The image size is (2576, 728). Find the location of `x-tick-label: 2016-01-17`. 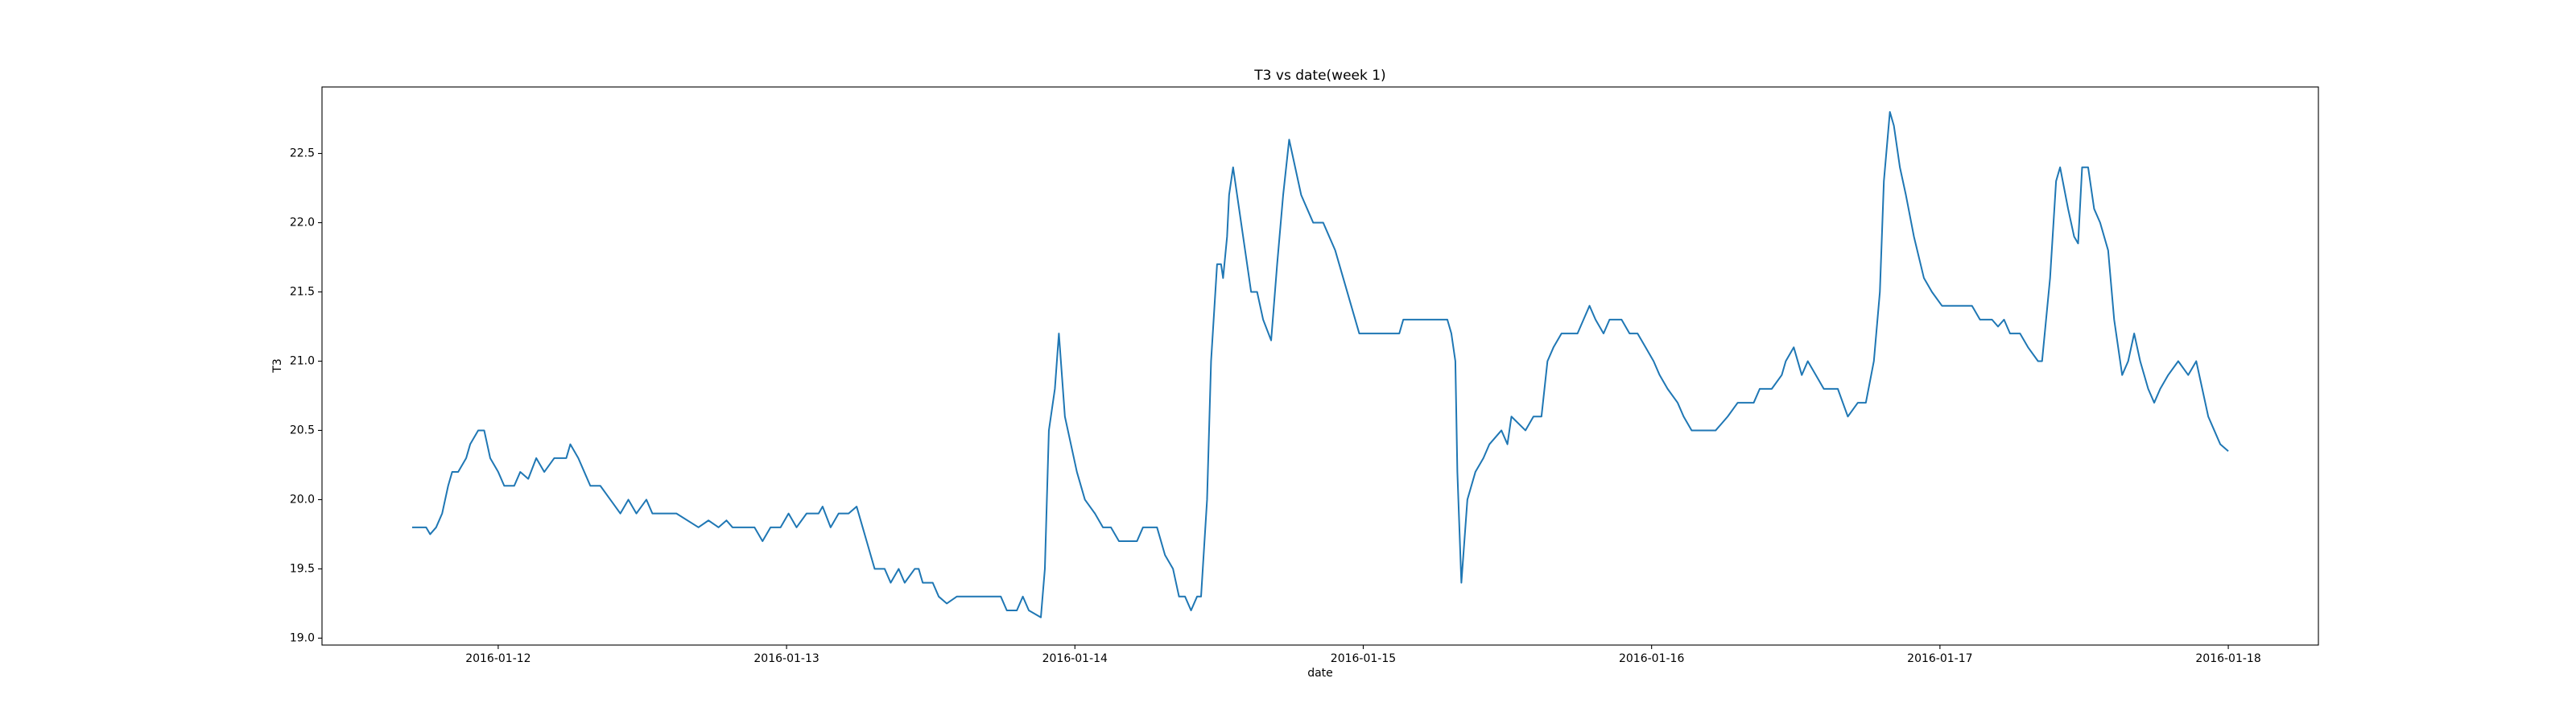

x-tick-label: 2016-01-17 is located at coordinates (1939, 658).